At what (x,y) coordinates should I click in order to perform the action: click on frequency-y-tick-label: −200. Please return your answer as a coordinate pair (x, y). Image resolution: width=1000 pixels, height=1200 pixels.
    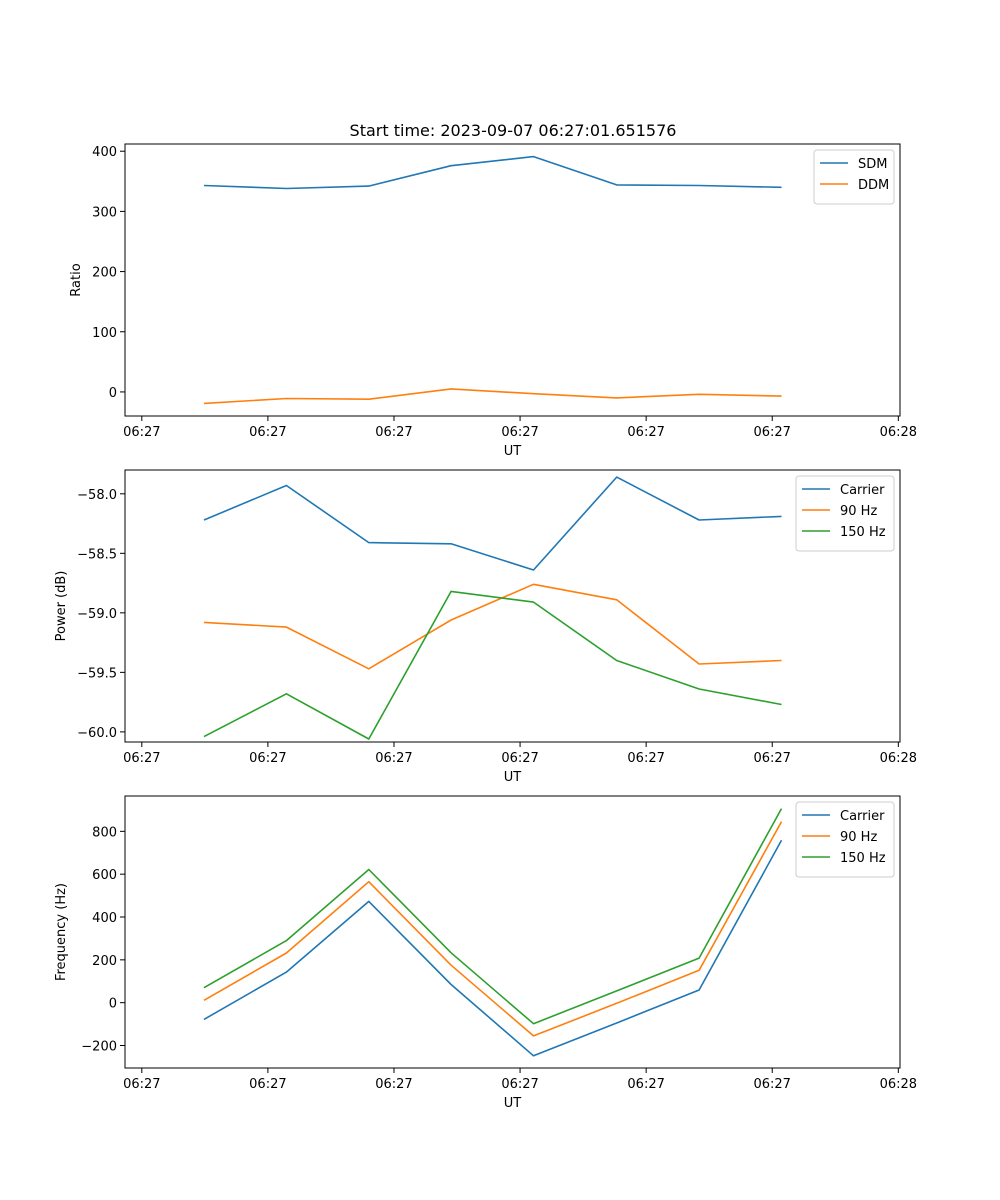
    Looking at the image, I should click on (99, 1047).